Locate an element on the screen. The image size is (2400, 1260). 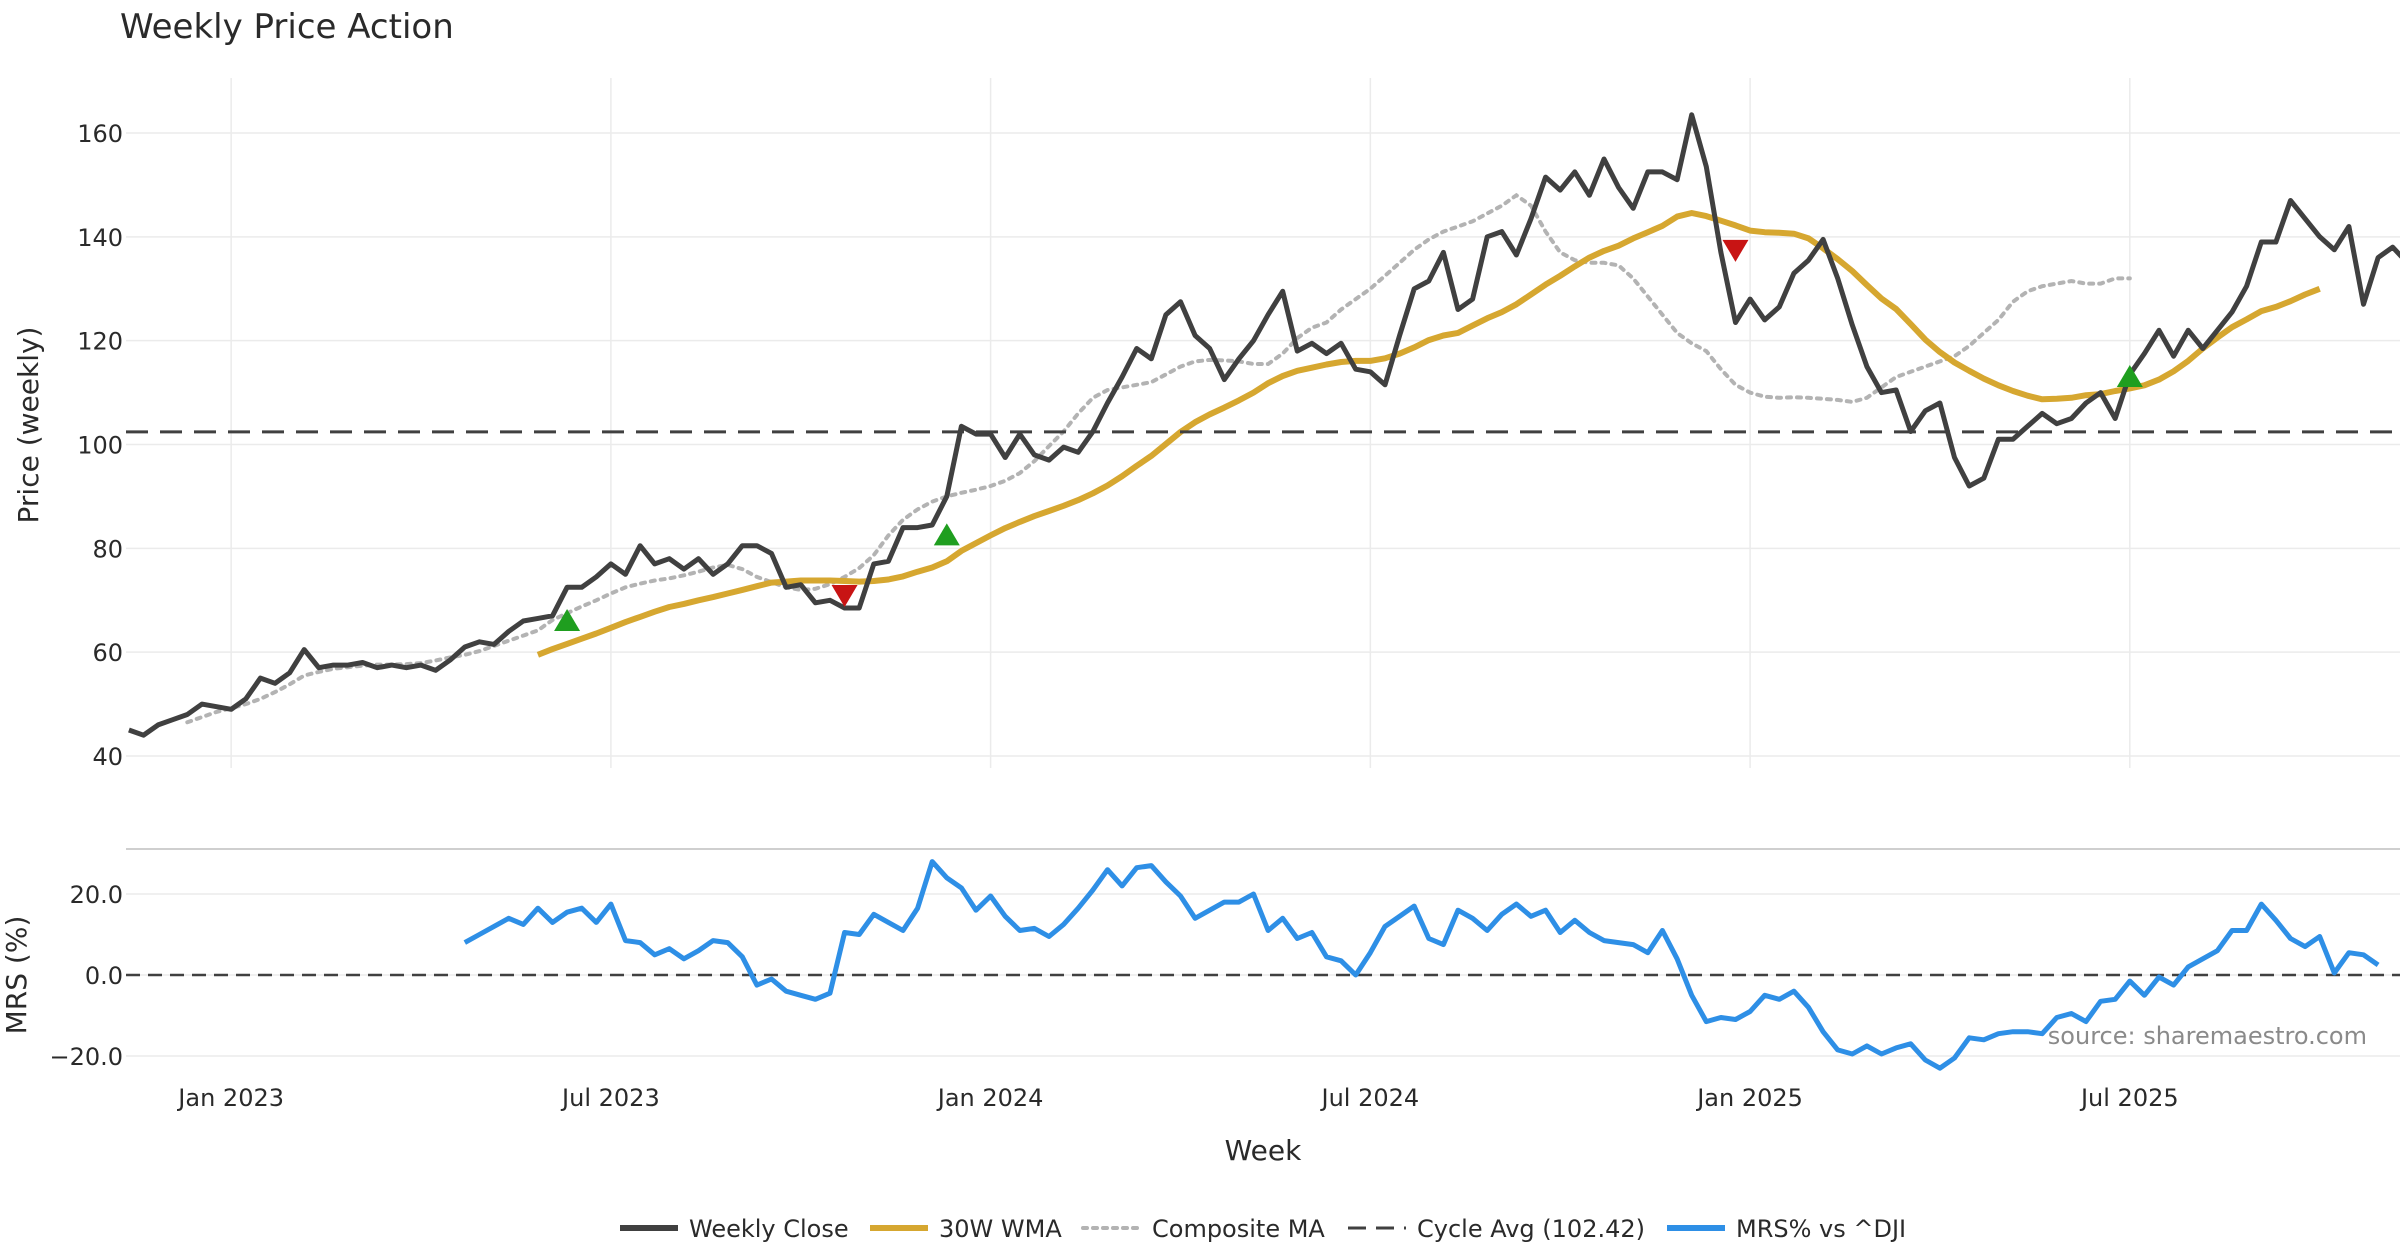
mrs-axis-label: MRS (%) is located at coordinates (16, 975).